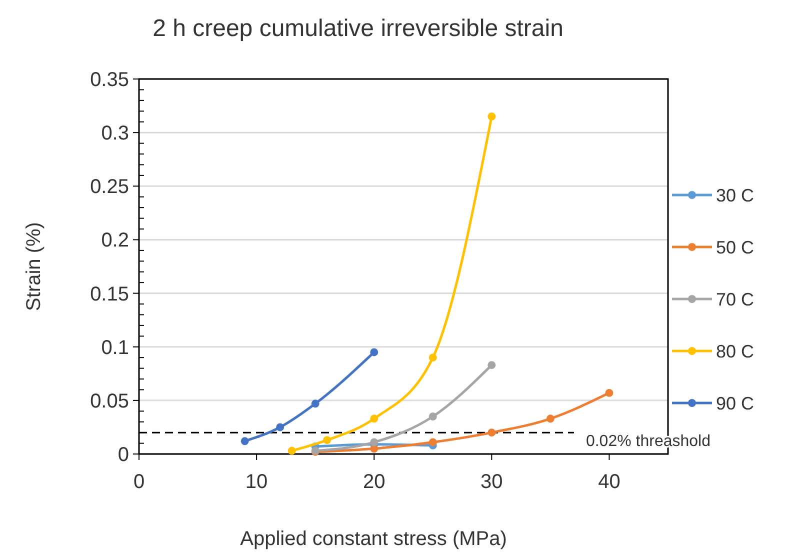  Describe the element at coordinates (735, 299) in the screenshot. I see `legend-label: 70 C` at that location.